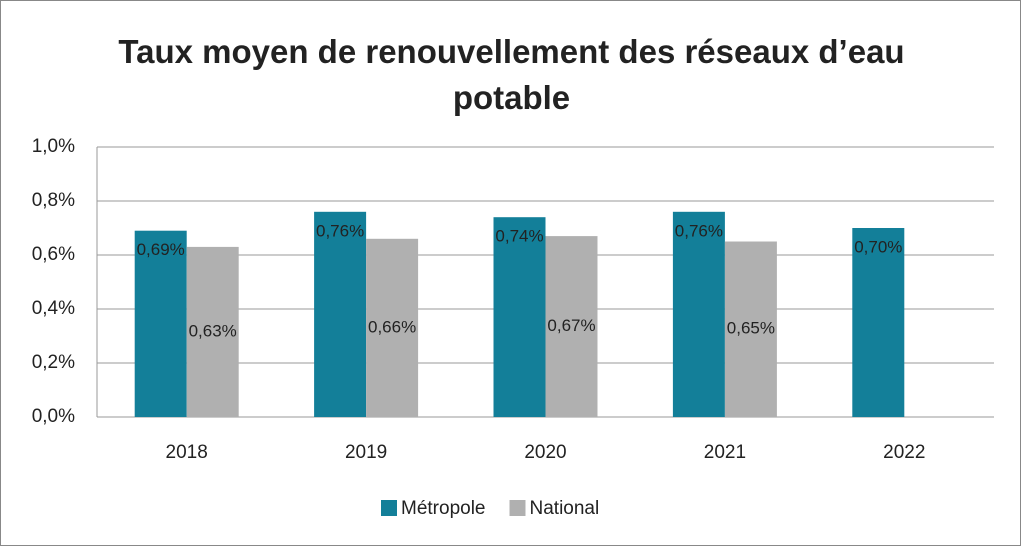  I want to click on data-label: 0,70%, so click(878, 246).